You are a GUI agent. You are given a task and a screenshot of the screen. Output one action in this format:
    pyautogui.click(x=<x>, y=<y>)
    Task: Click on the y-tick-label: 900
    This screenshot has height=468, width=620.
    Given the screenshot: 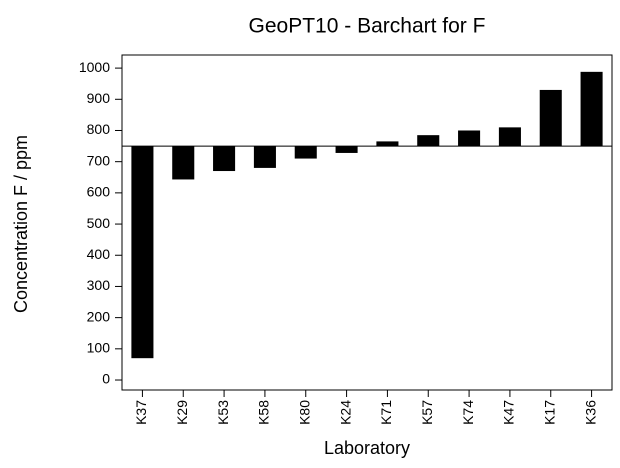 What is the action you would take?
    pyautogui.click(x=99, y=98)
    